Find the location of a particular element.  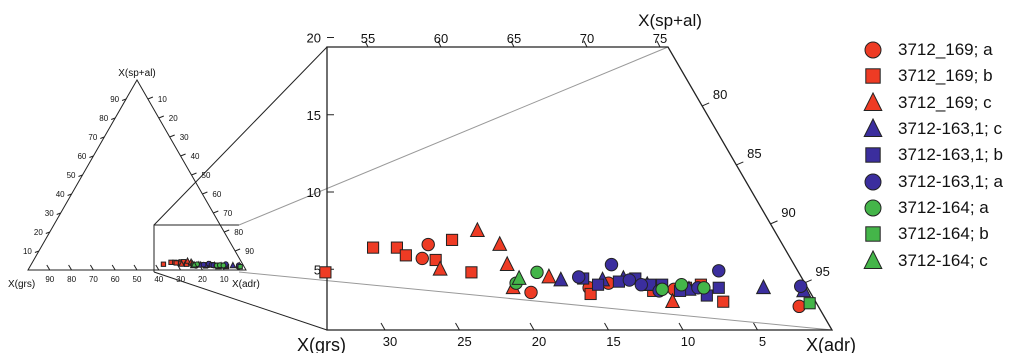

small-right-tick-label: 50 is located at coordinates (206, 175).